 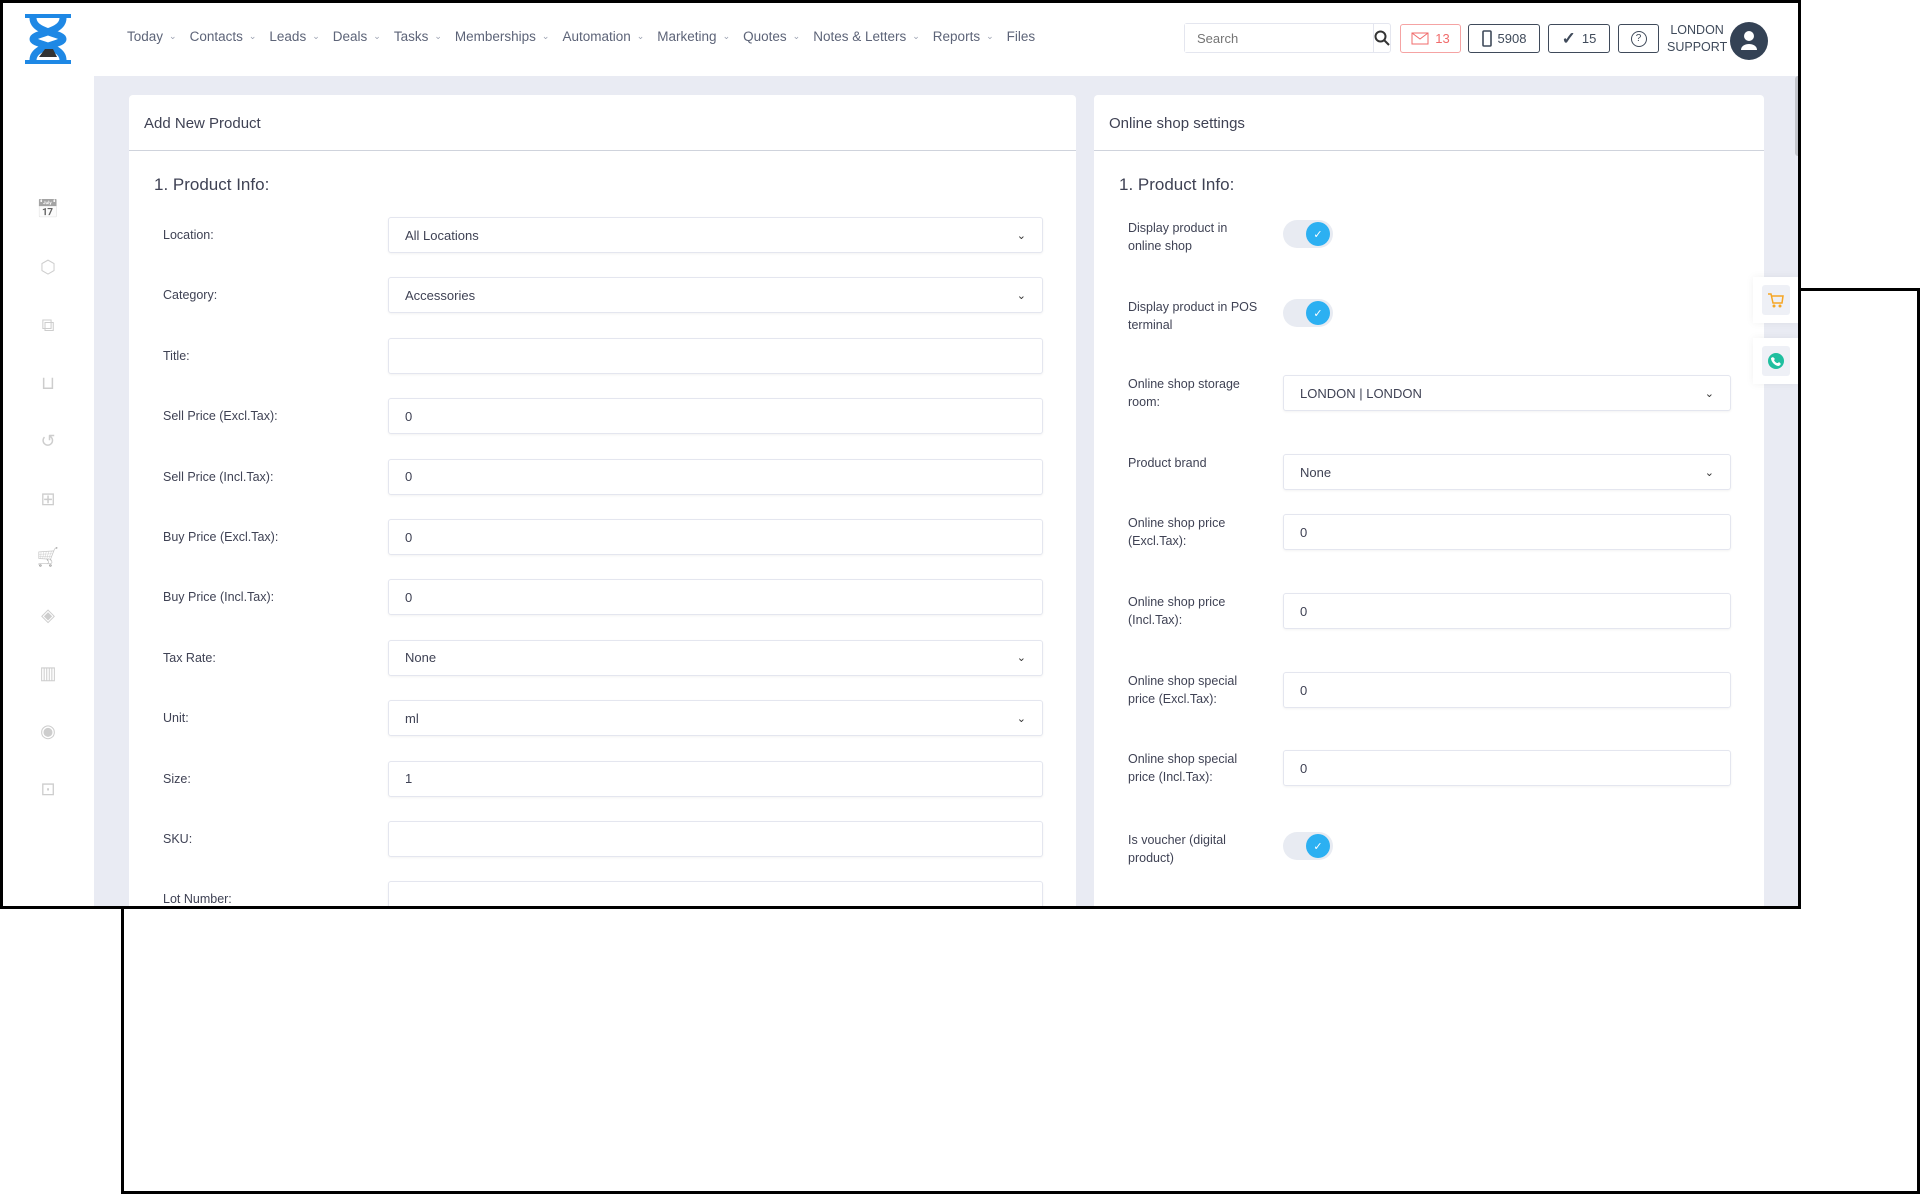 I want to click on calendar-icon: 📅, so click(x=48, y=208).